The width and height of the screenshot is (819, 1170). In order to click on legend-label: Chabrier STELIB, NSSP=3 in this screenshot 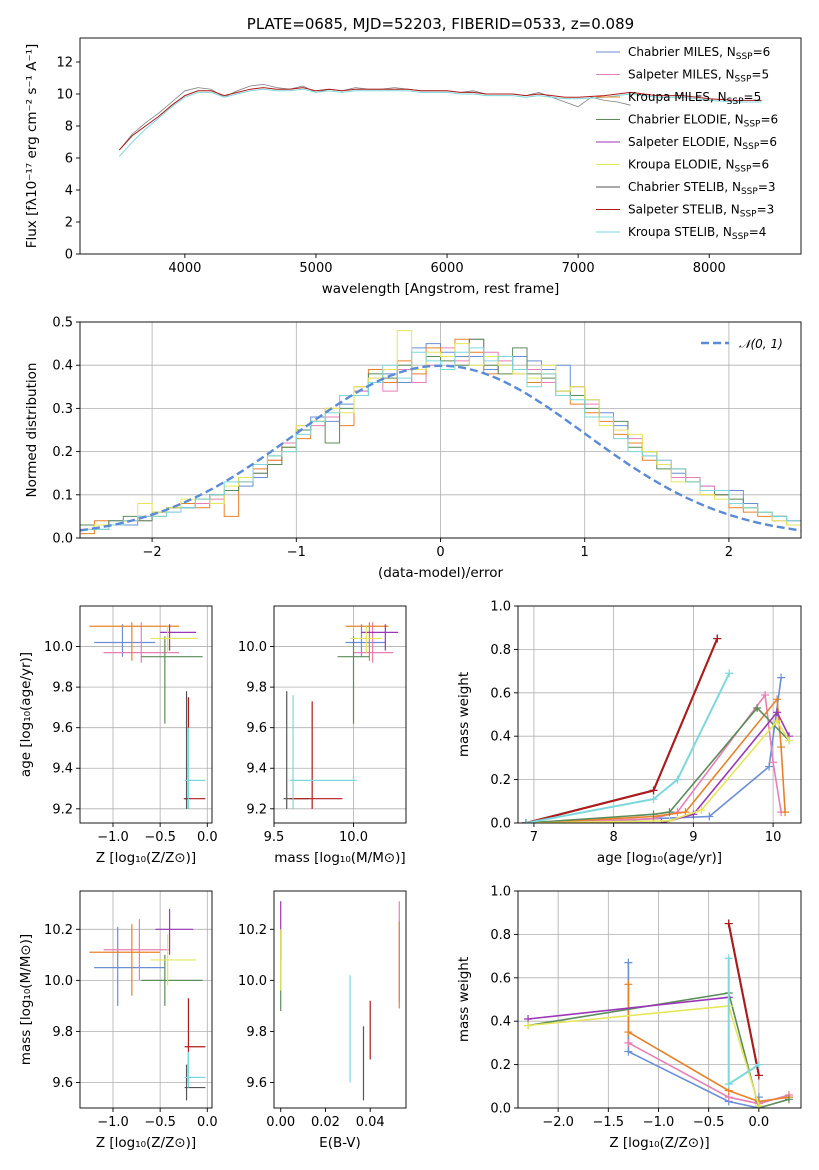, I will do `click(702, 188)`.